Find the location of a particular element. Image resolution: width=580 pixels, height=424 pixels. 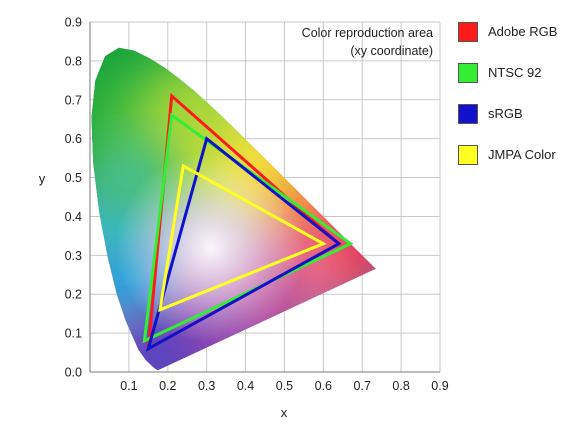

x-tick-label: 0.1 is located at coordinates (128, 386).